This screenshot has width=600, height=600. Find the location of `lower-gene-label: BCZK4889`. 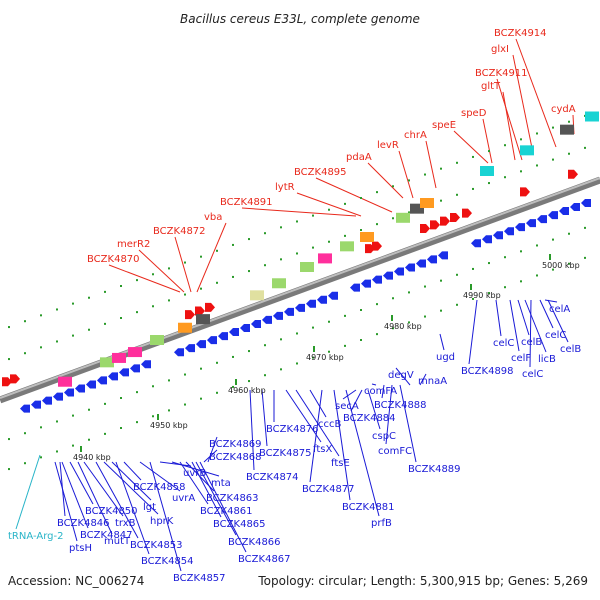

lower-gene-label: BCZK4889 is located at coordinates (434, 469).